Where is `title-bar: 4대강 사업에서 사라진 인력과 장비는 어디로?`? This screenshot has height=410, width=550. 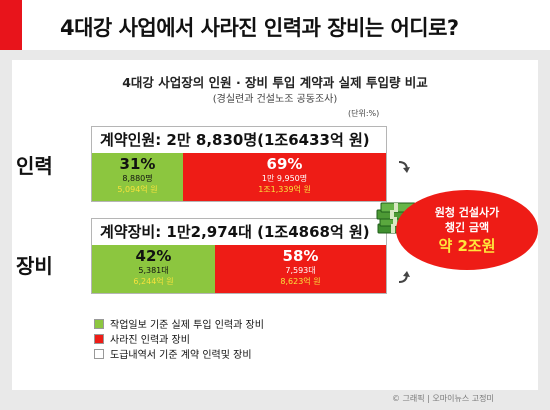 title-bar: 4대강 사업에서 사라진 인력과 장비는 어디로? is located at coordinates (275, 25).